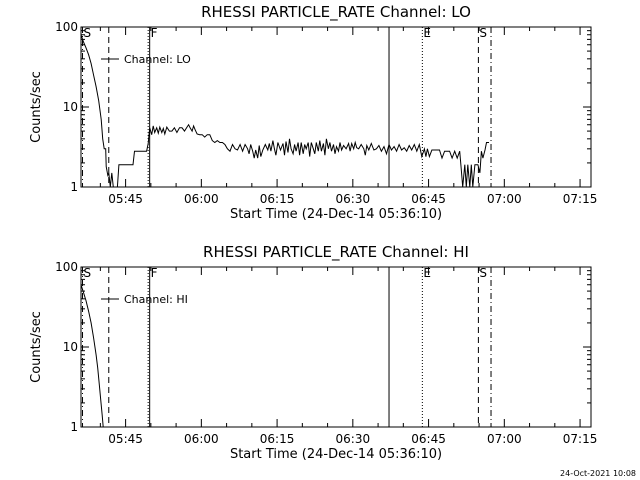 The width and height of the screenshot is (640, 480). What do you see at coordinates (336, 12) in the screenshot?
I see `chart-title: RHESSI PARTICLE_RATE Channel: LO` at bounding box center [336, 12].